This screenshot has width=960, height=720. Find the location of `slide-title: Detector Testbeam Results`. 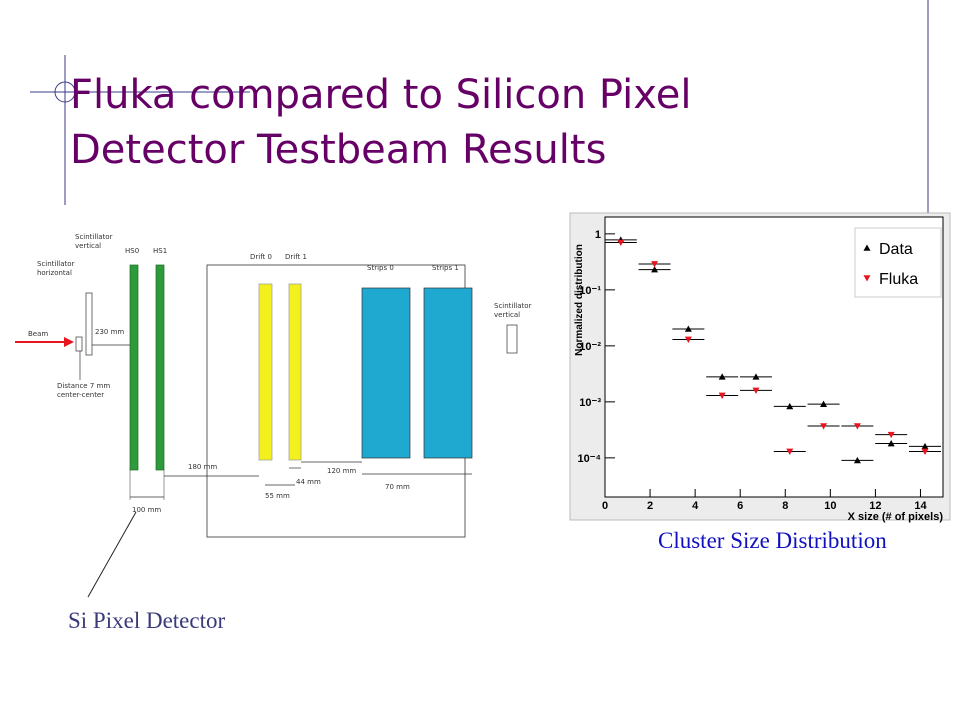

slide-title: Detector Testbeam Results is located at coordinates (338, 150).